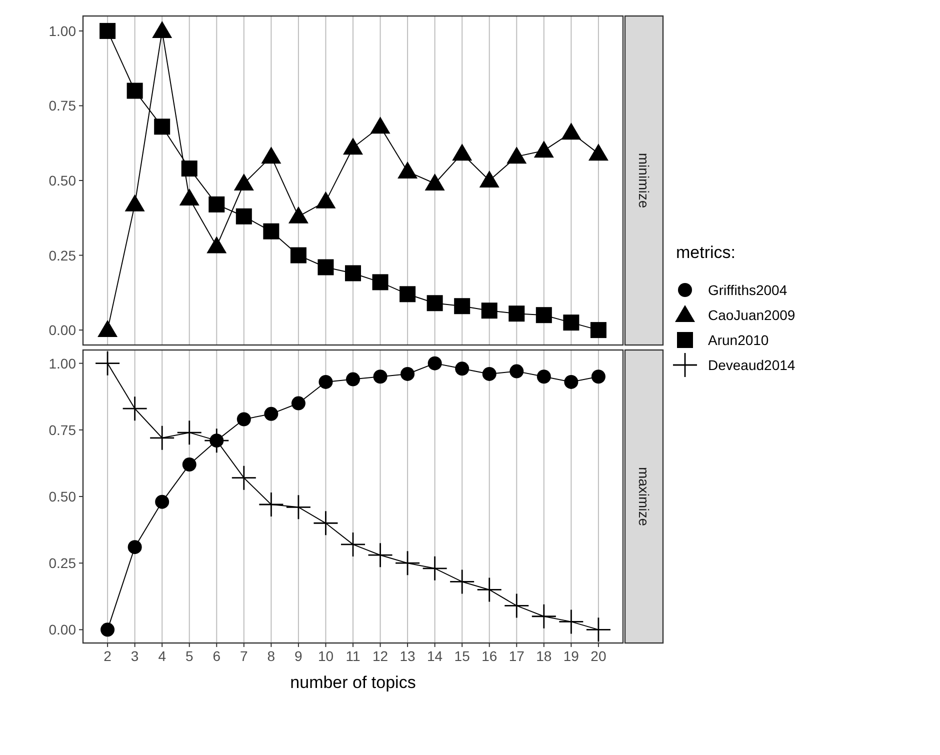  What do you see at coordinates (408, 656) in the screenshot?
I see `x-tick-label: 13` at bounding box center [408, 656].